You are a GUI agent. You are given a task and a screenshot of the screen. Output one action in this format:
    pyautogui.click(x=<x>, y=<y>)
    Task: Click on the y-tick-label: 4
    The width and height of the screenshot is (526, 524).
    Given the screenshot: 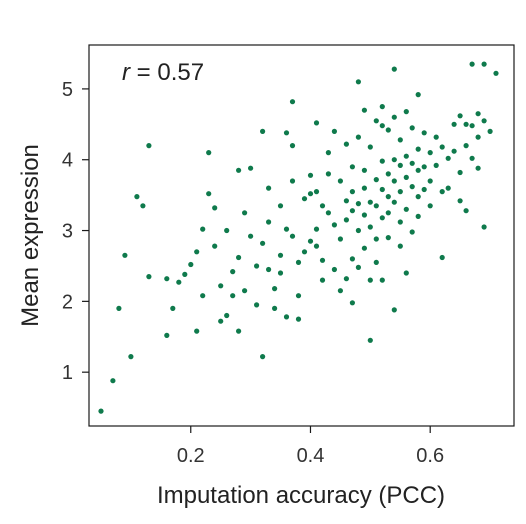 What is the action you would take?
    pyautogui.click(x=67, y=161)
    